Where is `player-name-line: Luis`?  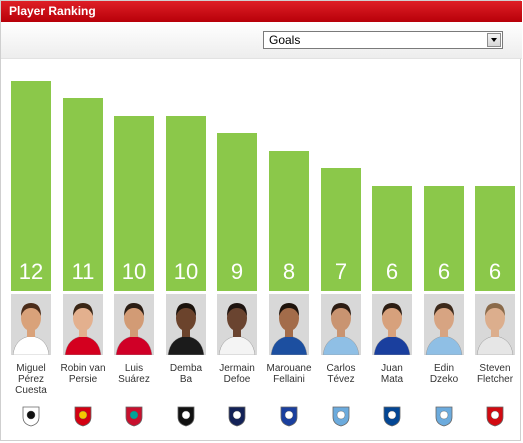 player-name-line: Luis is located at coordinates (134, 368).